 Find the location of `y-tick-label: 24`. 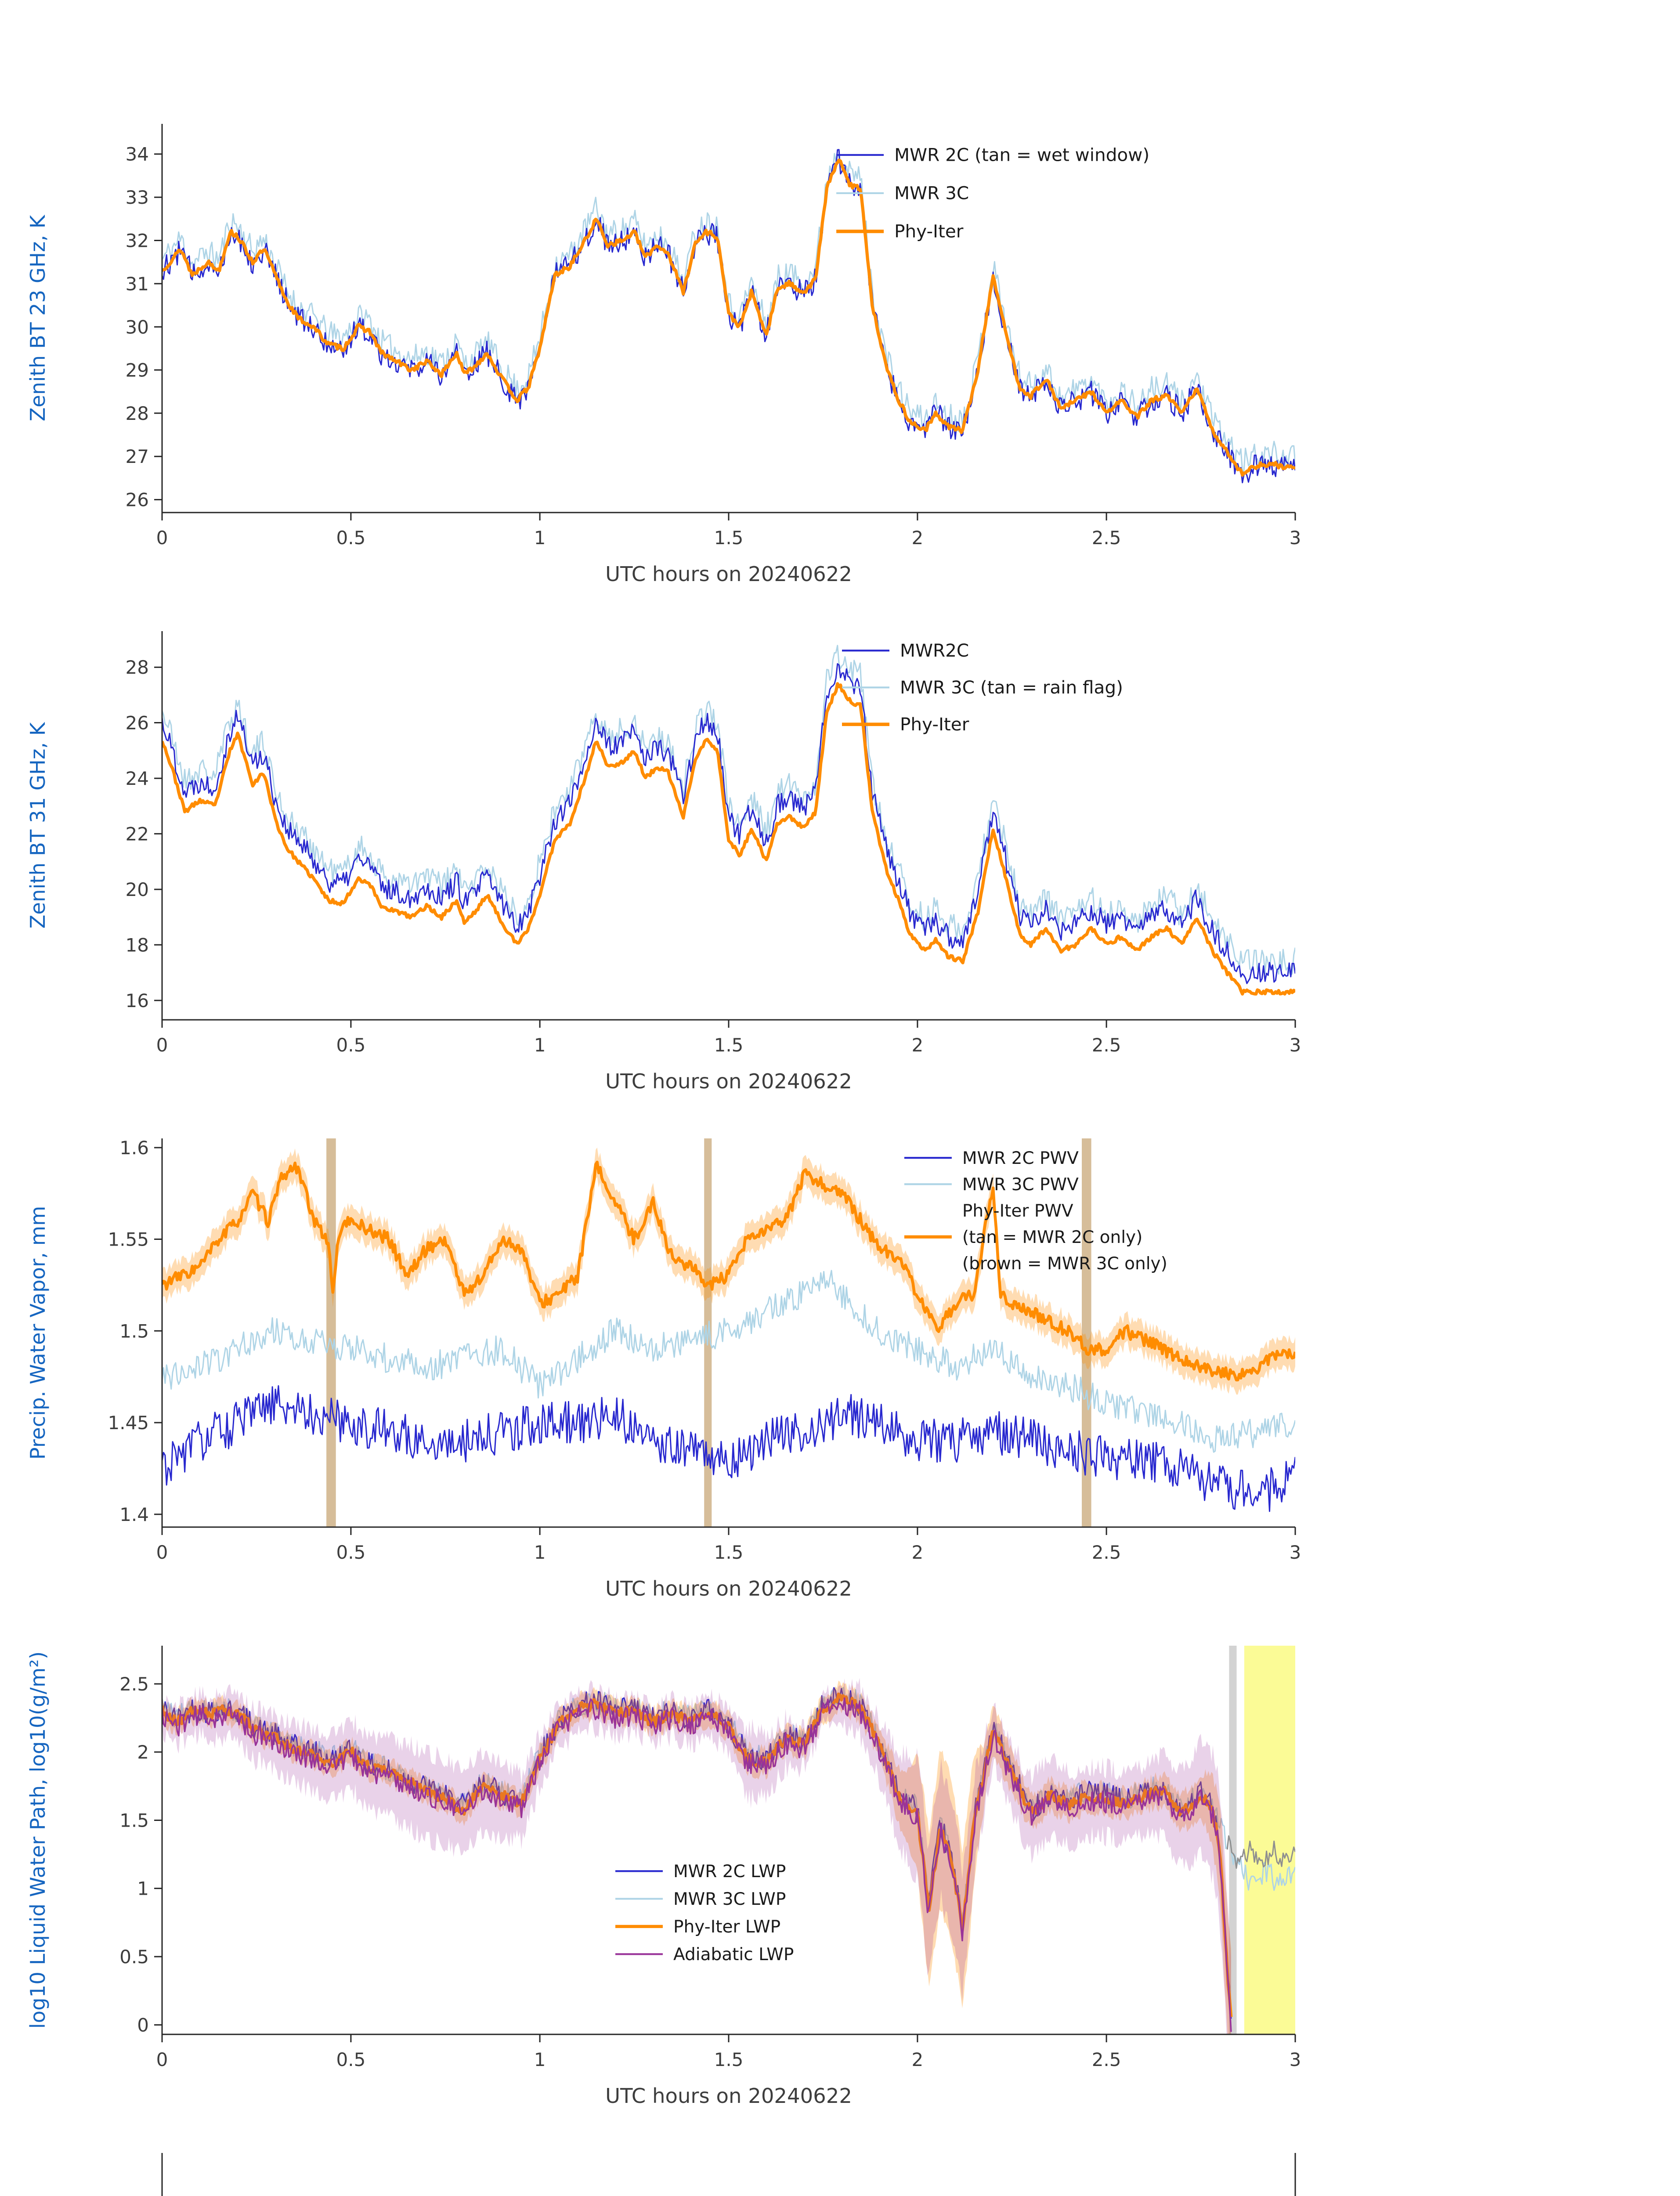

y-tick-label: 24 is located at coordinates (137, 778).